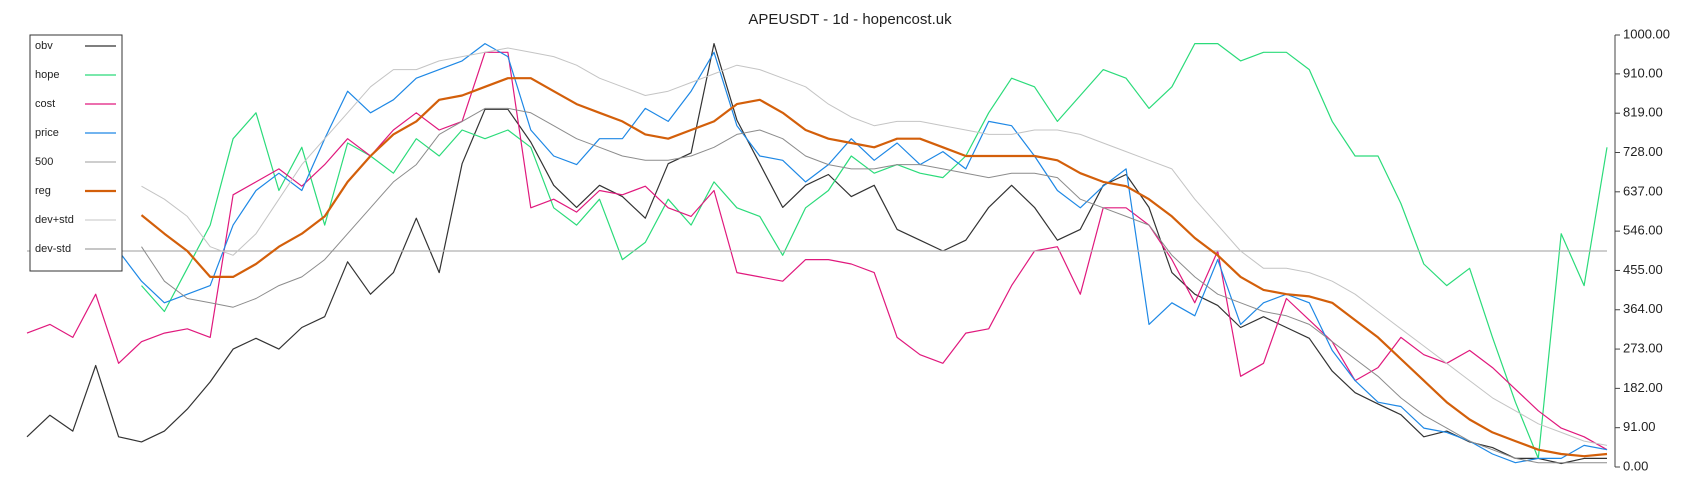 This screenshot has height=500, width=1700. Describe the element at coordinates (1643, 269) in the screenshot. I see `y-tick-label: 455.00` at that location.